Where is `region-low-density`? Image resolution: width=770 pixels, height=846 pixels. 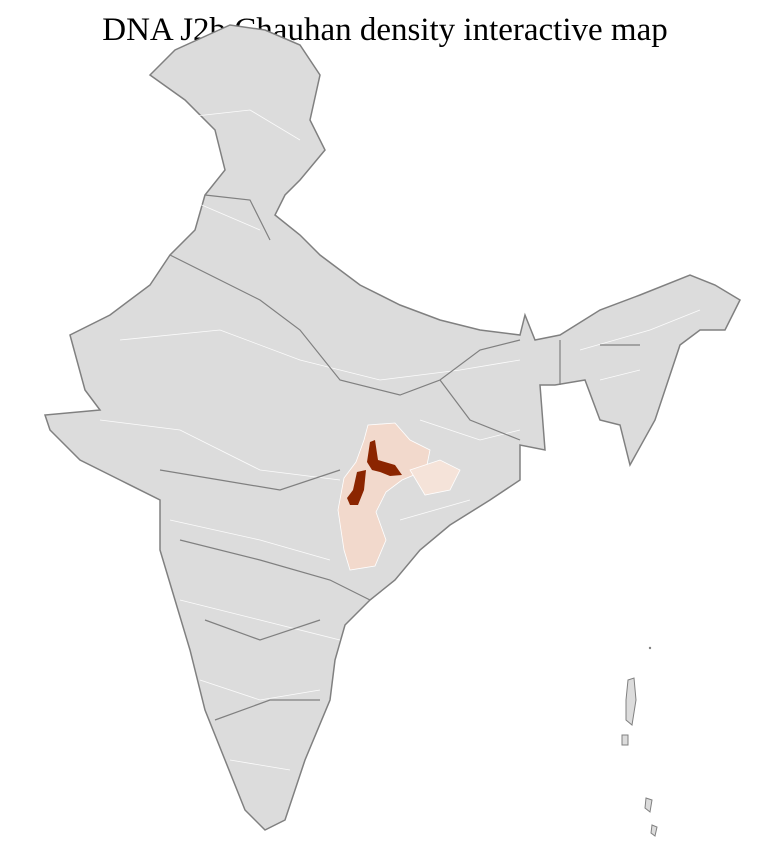 region-low-density is located at coordinates (384, 496).